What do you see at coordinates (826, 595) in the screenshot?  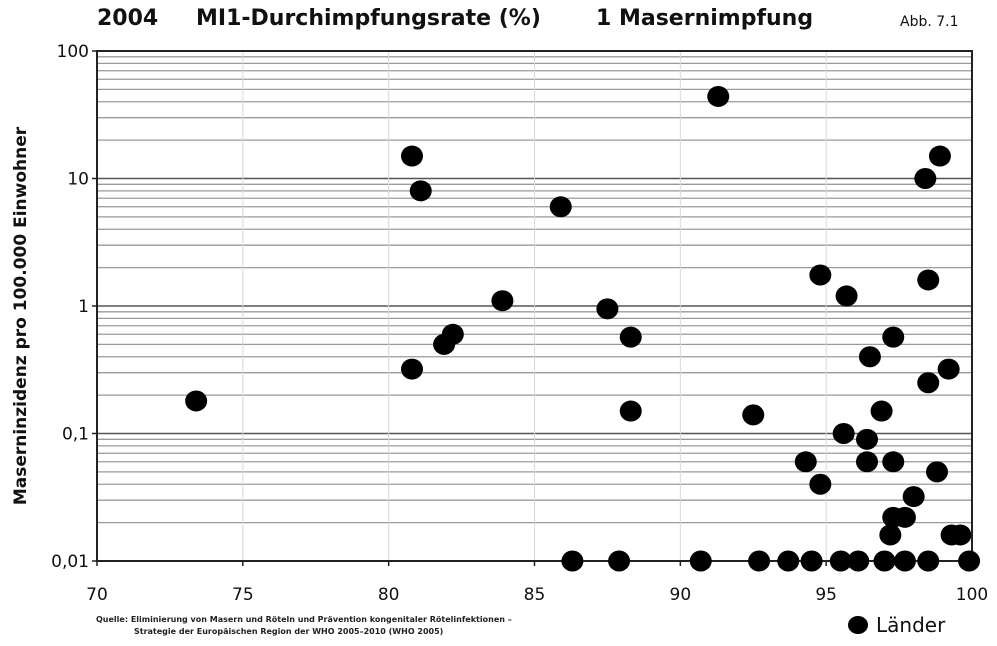 I see `x-tick-label: 95` at bounding box center [826, 595].